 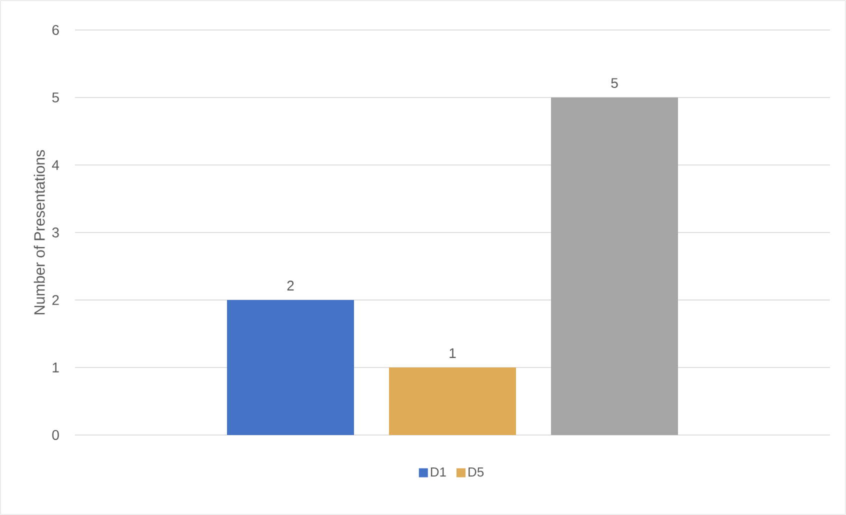 What do you see at coordinates (39, 232) in the screenshot?
I see `y-axis-title: Number of Presentations` at bounding box center [39, 232].